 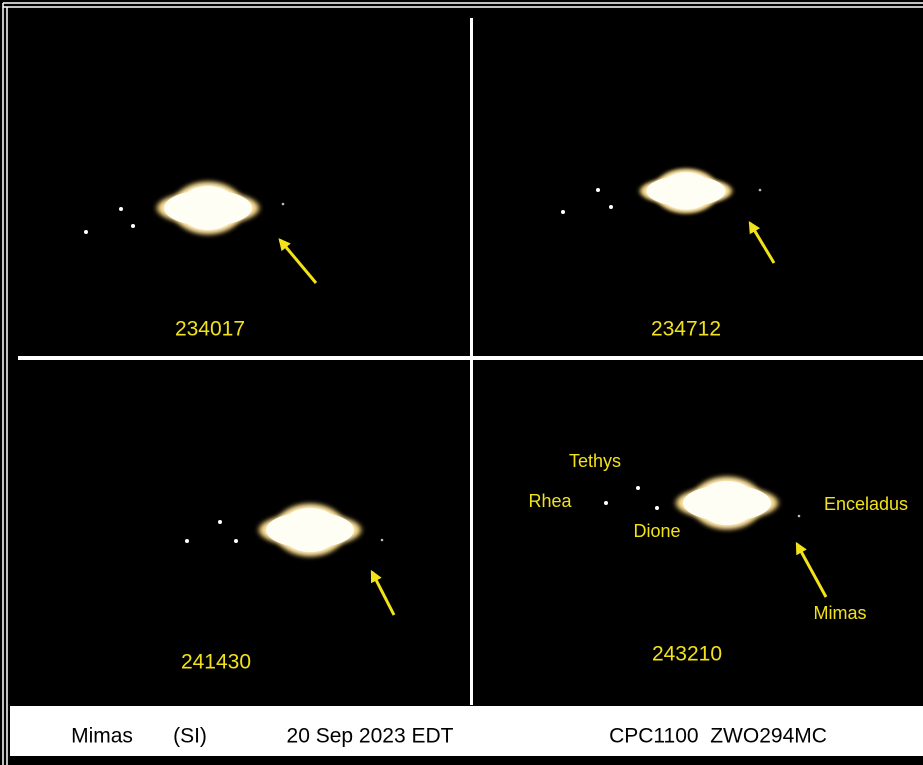 I want to click on moon-label: Enceladus, so click(x=866, y=504).